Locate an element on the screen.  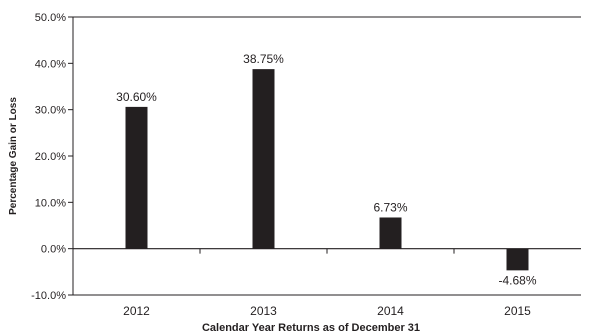
y-tick-label: 20.0% is located at coordinates (50, 157).